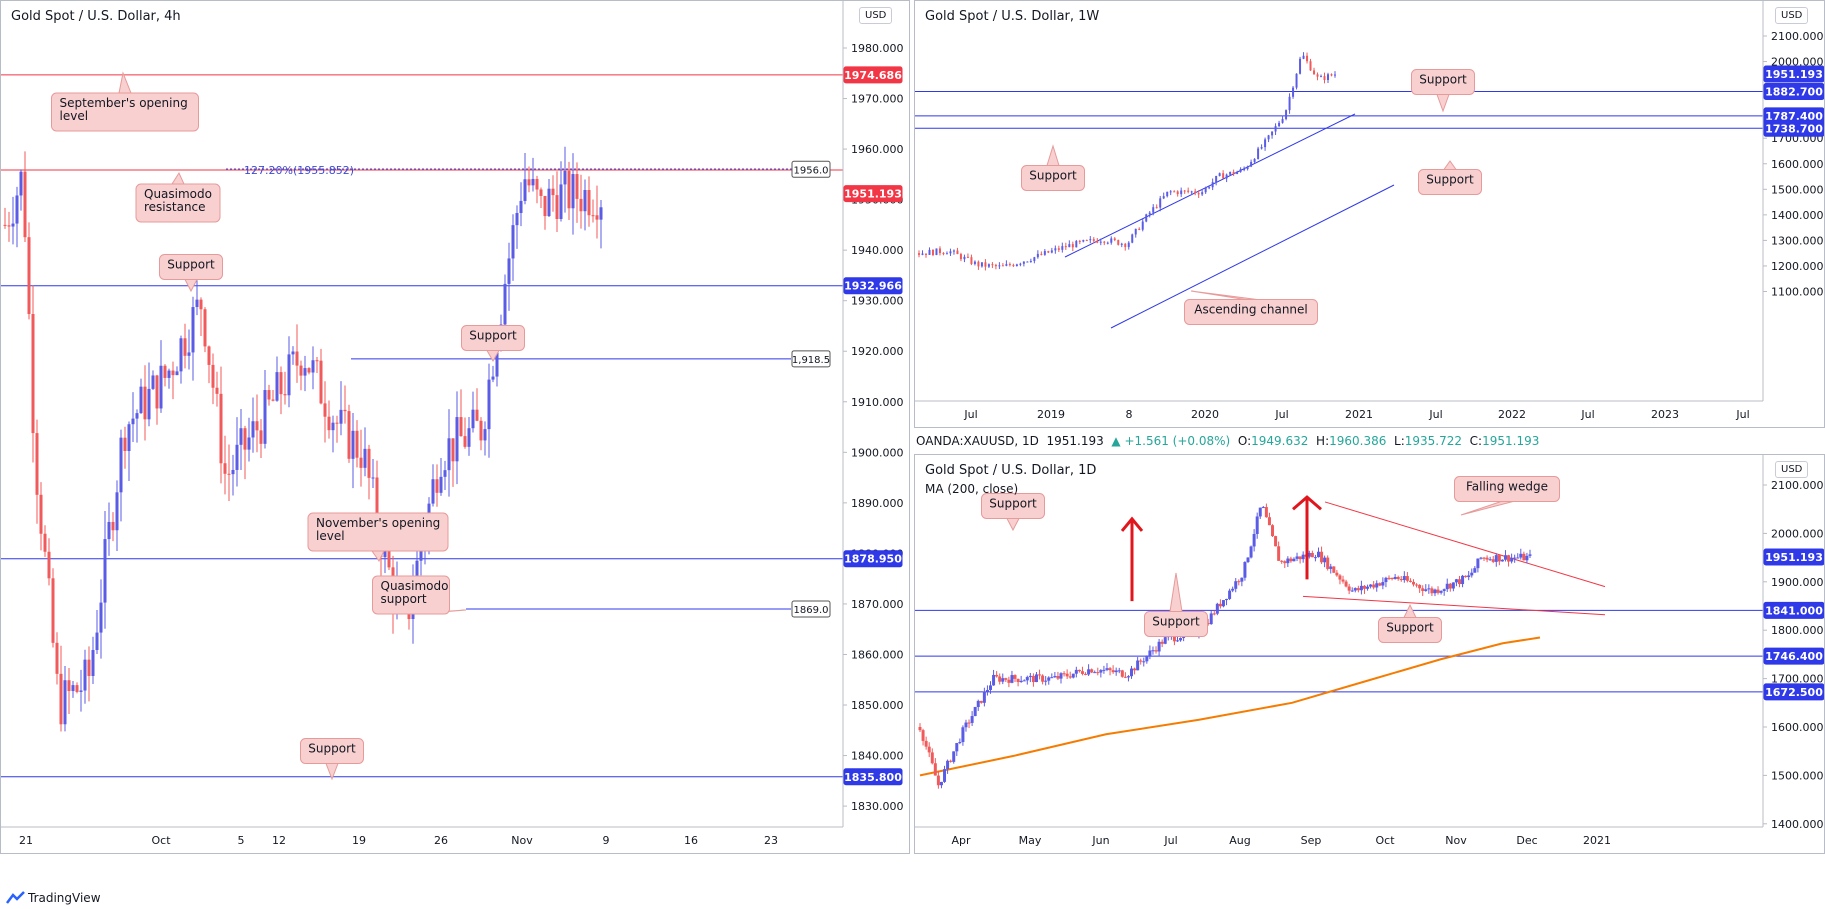  Describe the element at coordinates (1385, 840) in the screenshot. I see `axis-1d-time-label: Oct` at that location.